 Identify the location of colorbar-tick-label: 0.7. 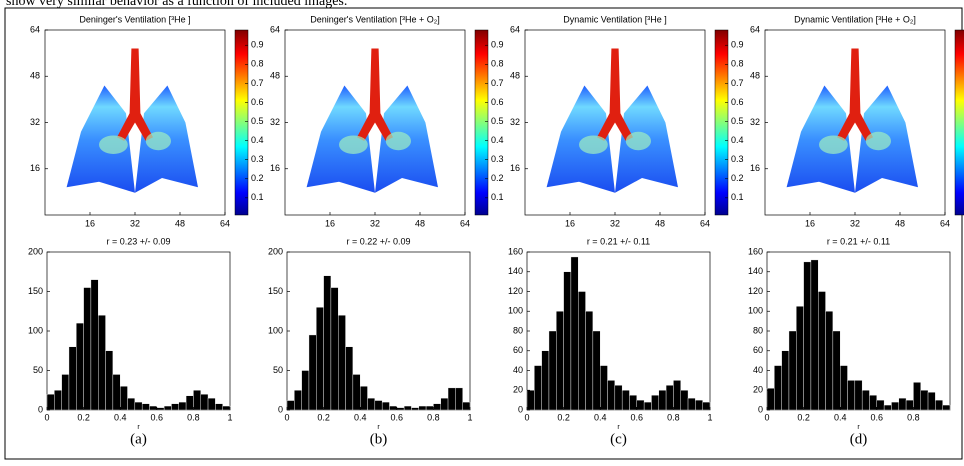
(737, 83).